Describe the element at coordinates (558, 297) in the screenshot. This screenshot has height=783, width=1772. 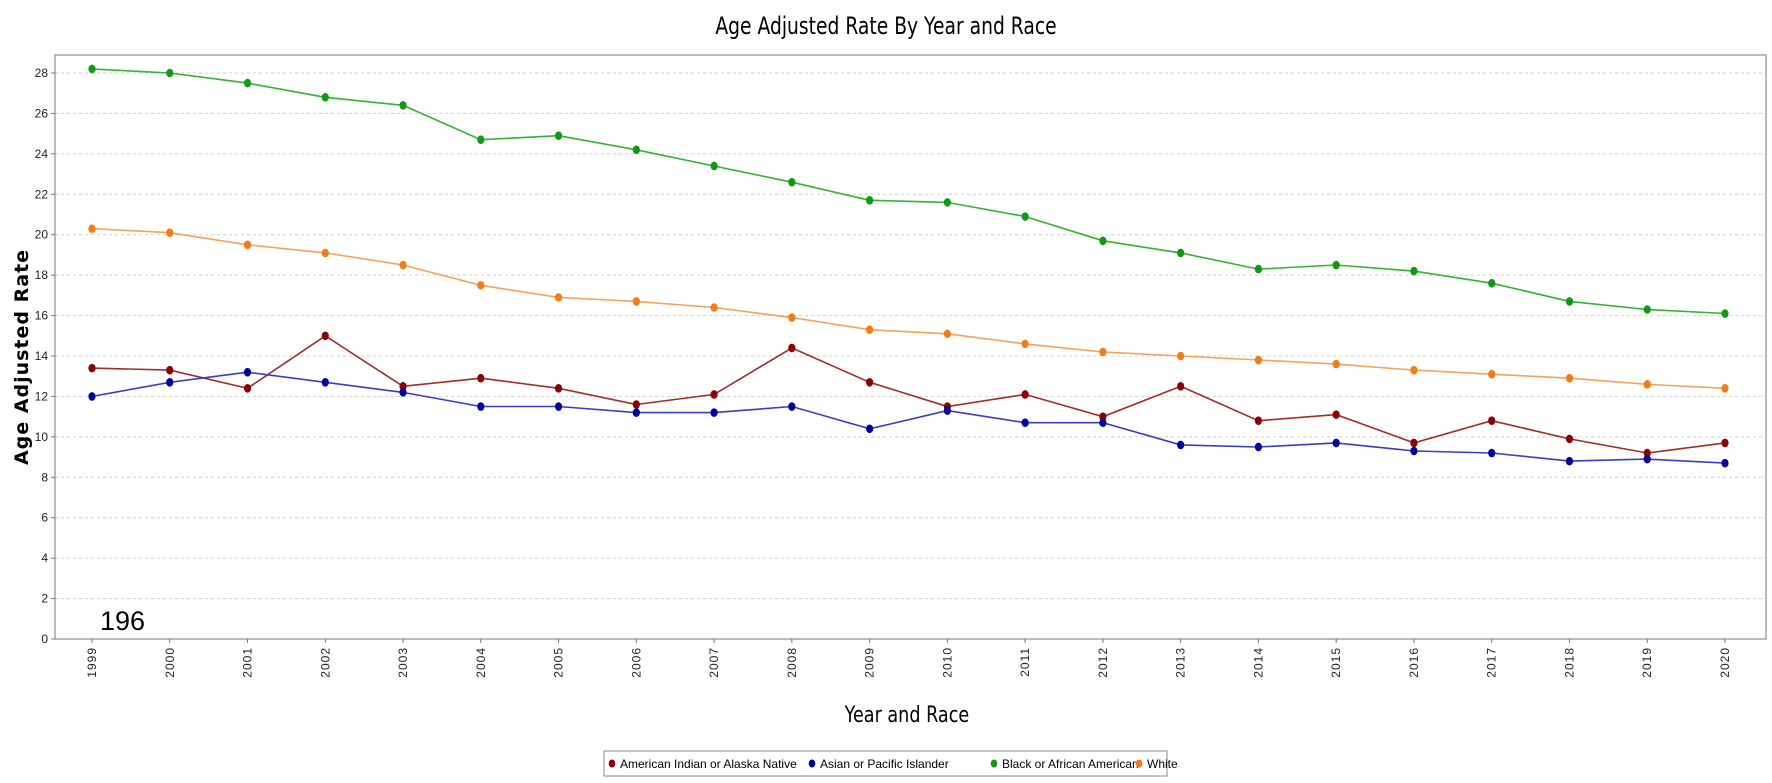
I see `point-4-2005` at that location.